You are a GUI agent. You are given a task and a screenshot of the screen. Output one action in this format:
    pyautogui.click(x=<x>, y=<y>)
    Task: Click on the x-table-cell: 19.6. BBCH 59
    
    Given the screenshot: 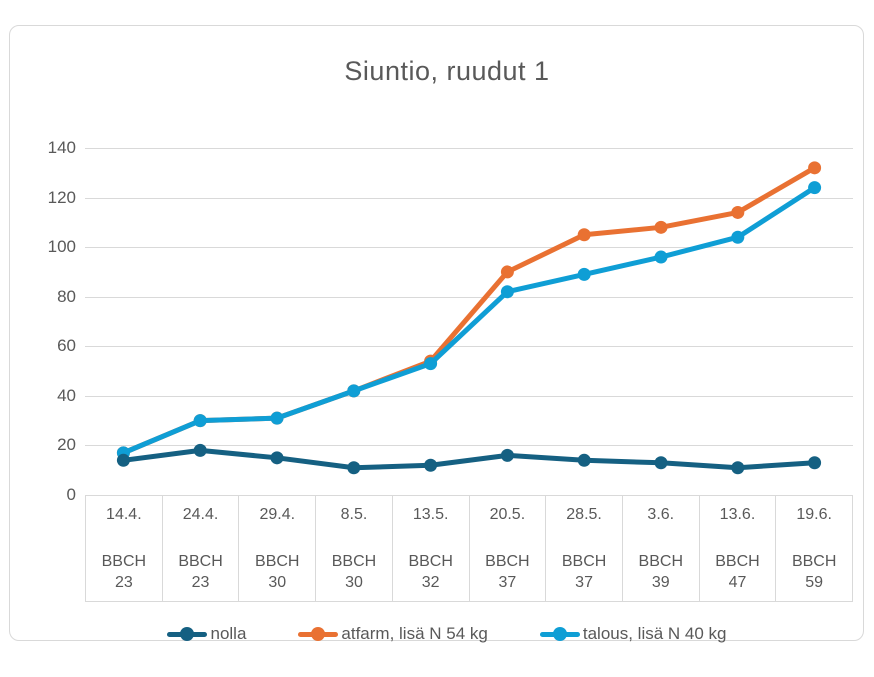 What is the action you would take?
    pyautogui.click(x=814, y=548)
    